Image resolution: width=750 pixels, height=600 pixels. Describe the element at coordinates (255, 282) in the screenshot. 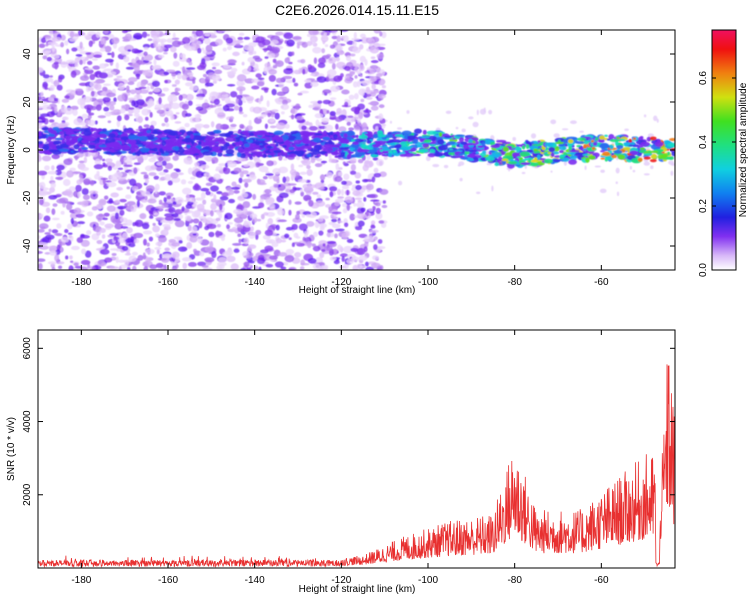

I see `spectrogram-x-tick-label: -140` at that location.